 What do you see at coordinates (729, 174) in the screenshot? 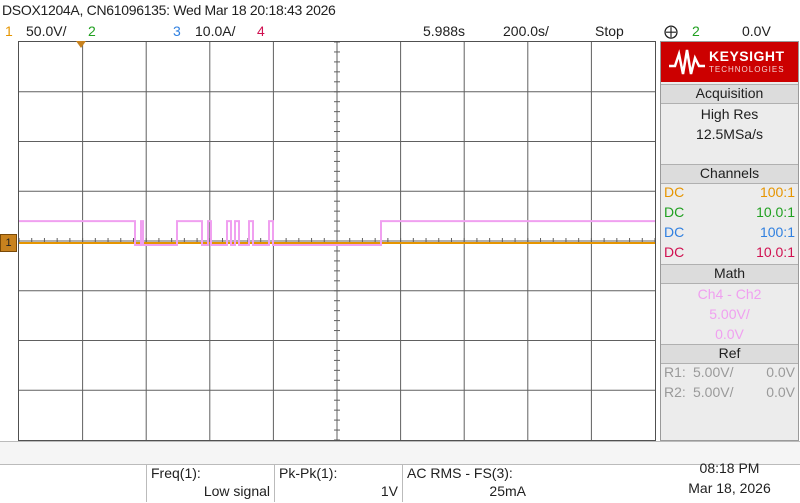
I see `channels-header: Channels` at bounding box center [729, 174].